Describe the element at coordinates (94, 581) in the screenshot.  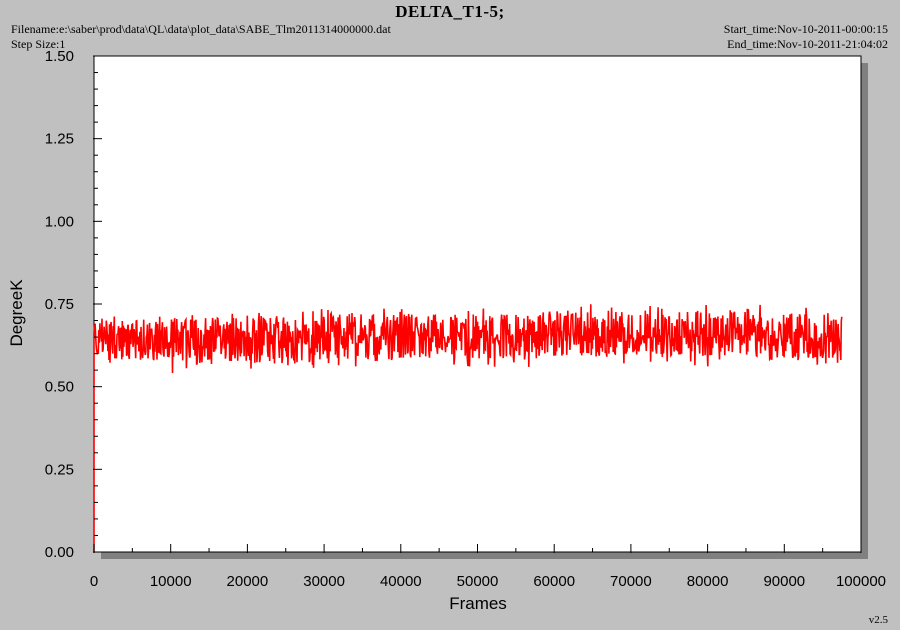
I see `x-tick-label: 0` at that location.